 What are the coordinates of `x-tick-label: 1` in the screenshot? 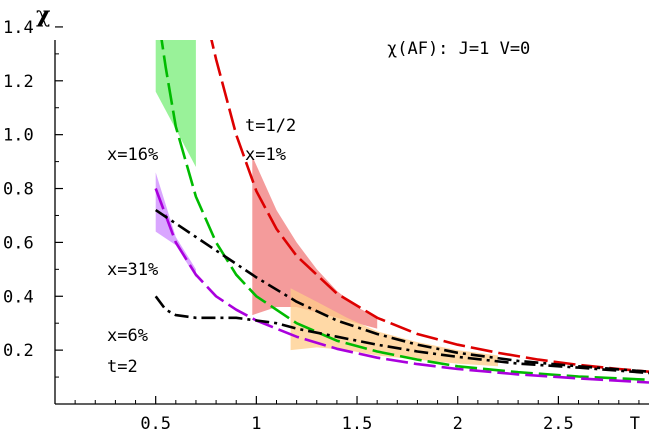 It's located at (256, 424).